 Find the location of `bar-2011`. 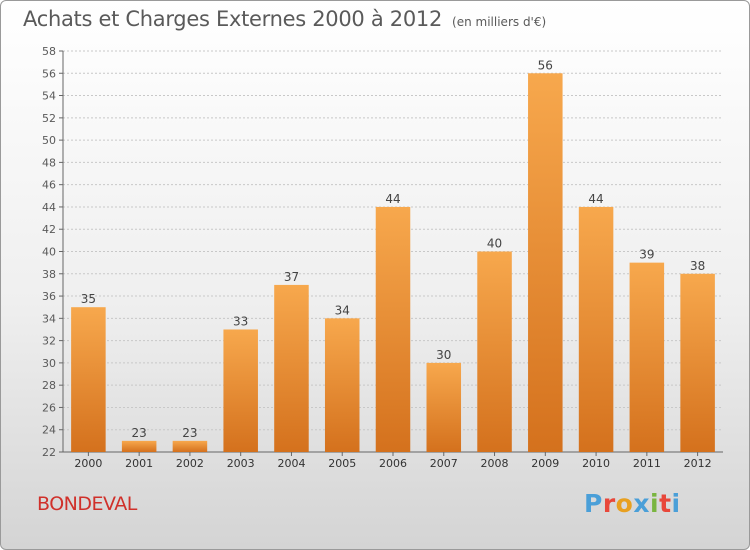

bar-2011 is located at coordinates (647, 357).